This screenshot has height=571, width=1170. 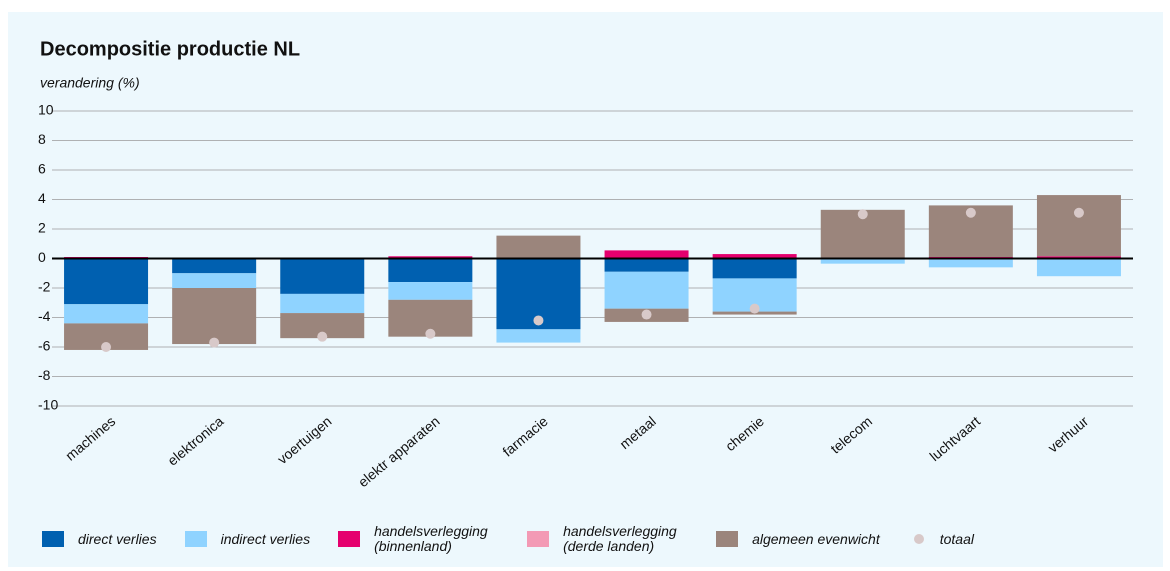 I want to click on y-tick-label: -8, so click(x=44, y=375).